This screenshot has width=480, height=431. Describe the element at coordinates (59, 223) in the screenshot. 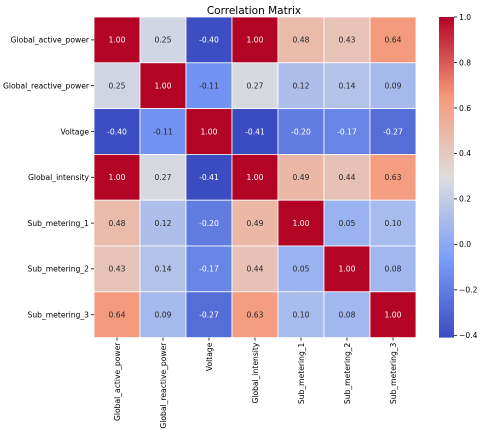

I see `row-label: Sub_metering_1` at that location.